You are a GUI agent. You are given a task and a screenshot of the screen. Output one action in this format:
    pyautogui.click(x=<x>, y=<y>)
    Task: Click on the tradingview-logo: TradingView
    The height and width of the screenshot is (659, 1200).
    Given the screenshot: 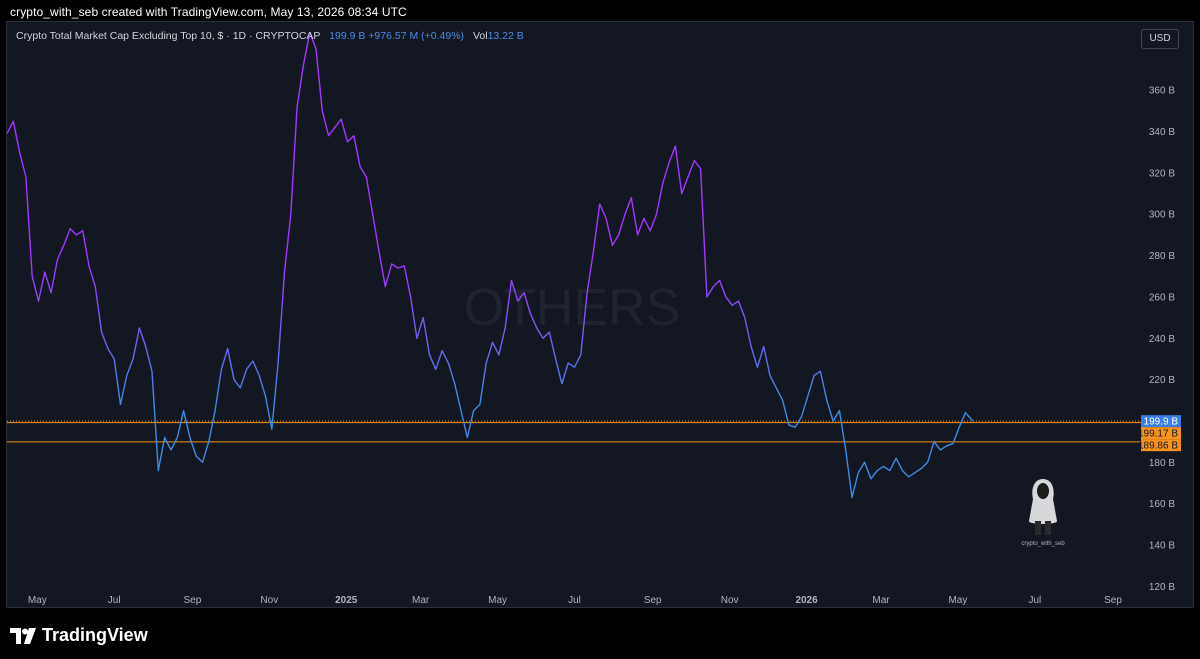 What is the action you would take?
    pyautogui.click(x=79, y=635)
    